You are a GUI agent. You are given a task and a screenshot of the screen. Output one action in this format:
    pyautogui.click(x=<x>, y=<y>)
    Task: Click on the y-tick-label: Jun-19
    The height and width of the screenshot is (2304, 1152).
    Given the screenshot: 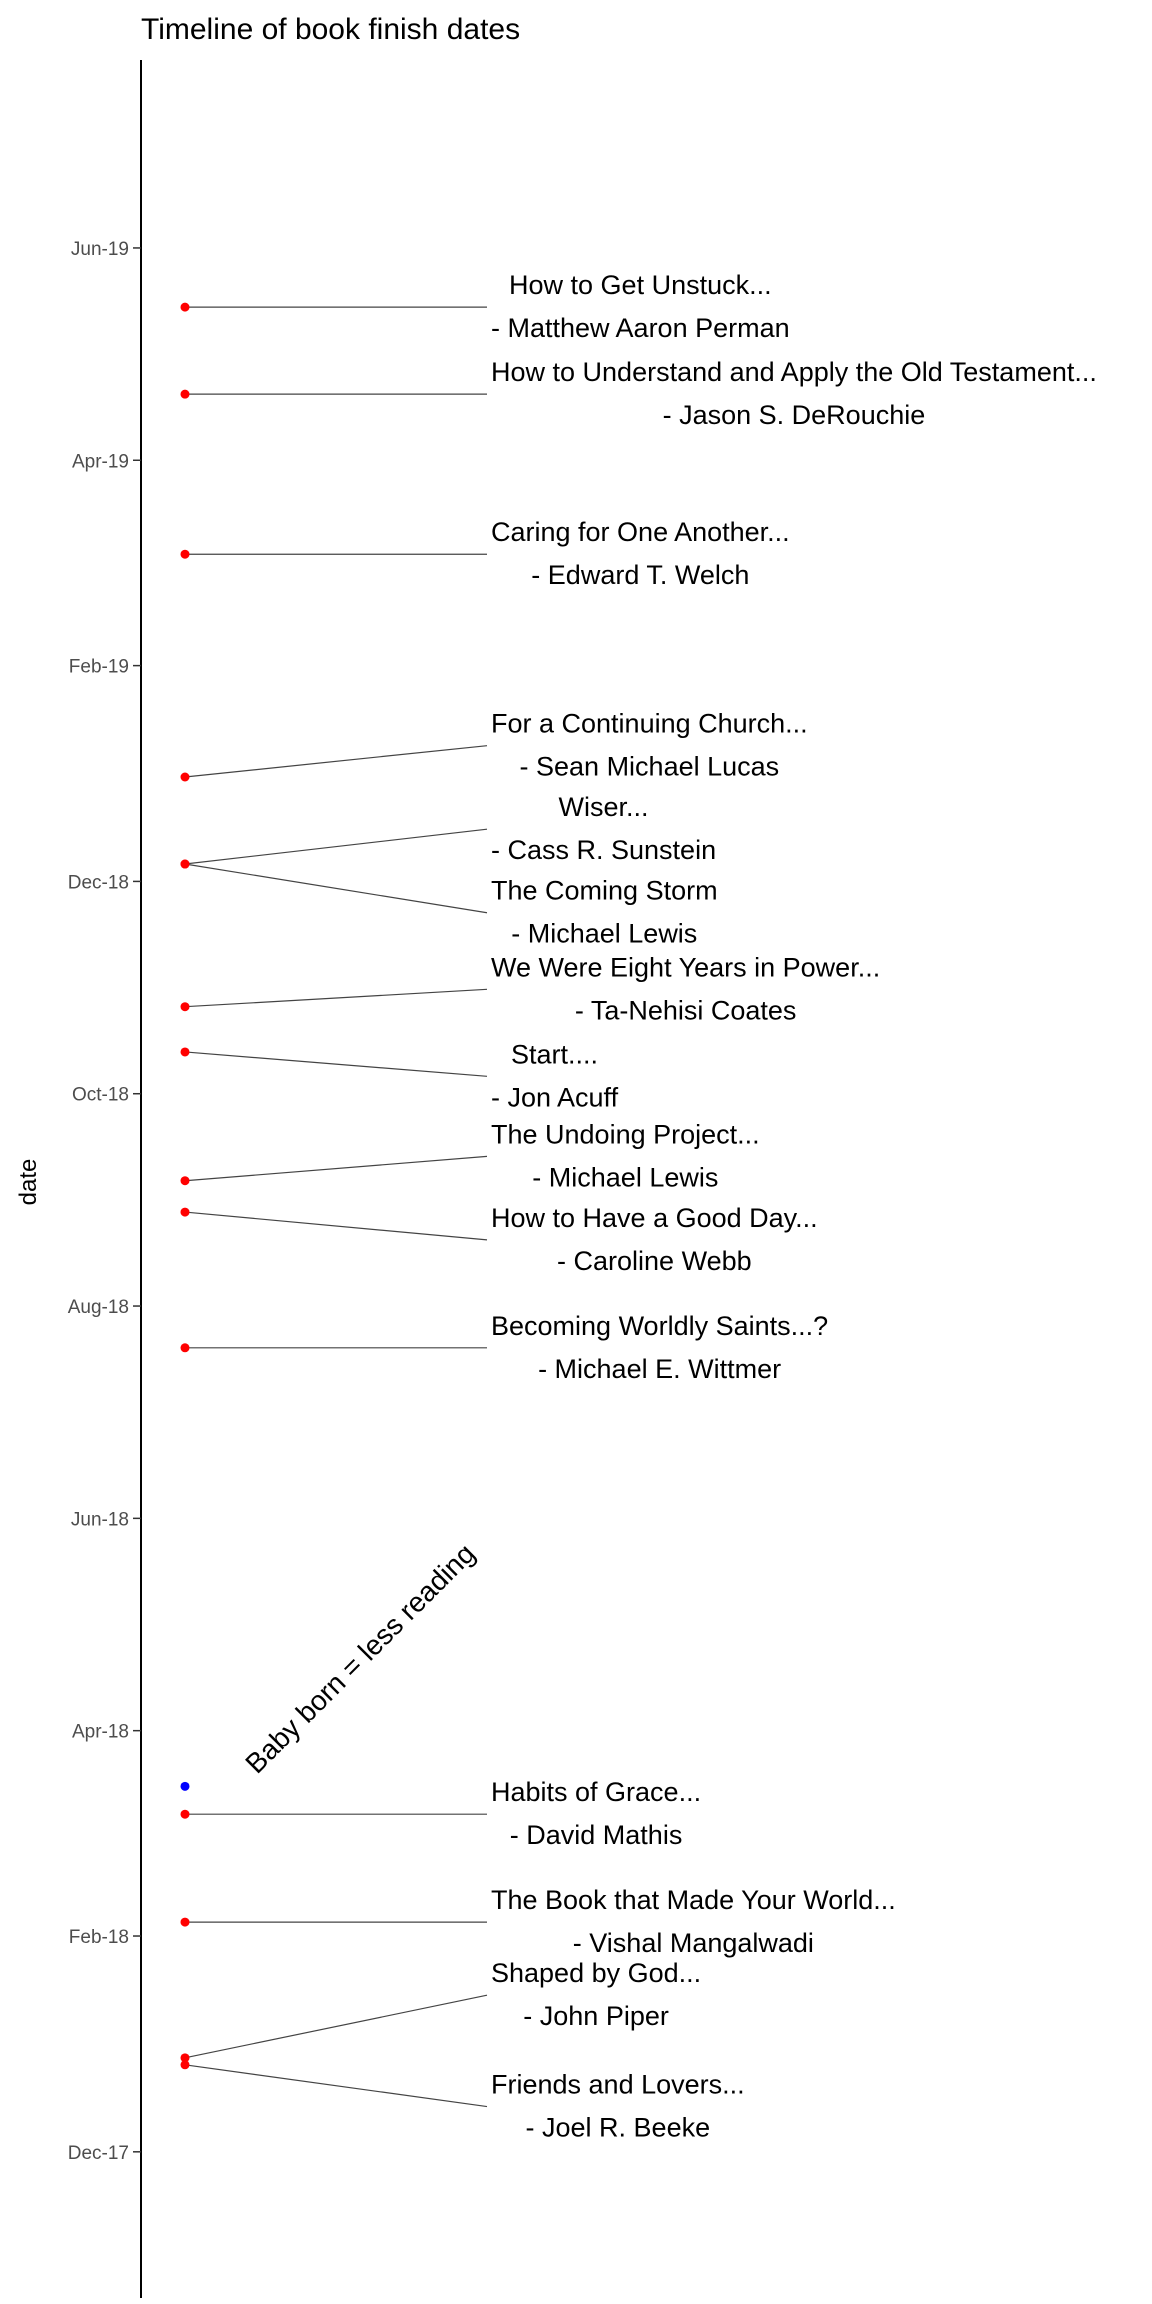 What is the action you would take?
    pyautogui.click(x=100, y=249)
    